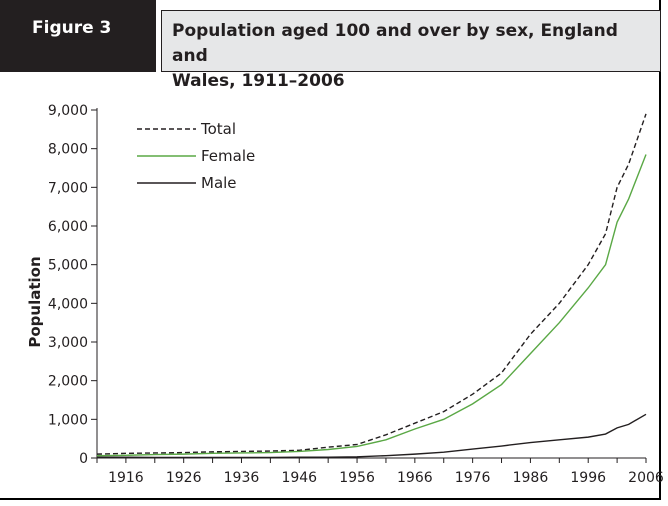 This screenshot has width=668, height=506. Describe the element at coordinates (228, 156) in the screenshot. I see `legend-label-female: Female` at that location.